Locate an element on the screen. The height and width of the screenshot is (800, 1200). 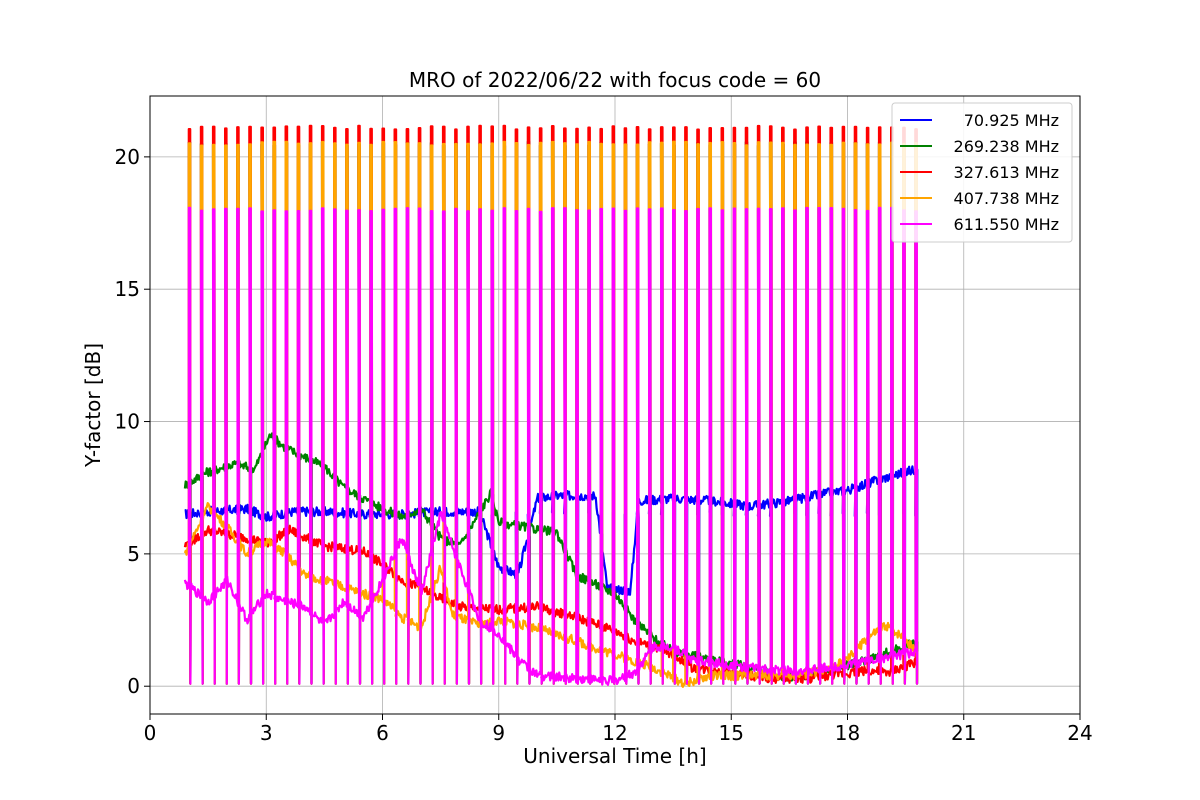
x-tick-label: 18 is located at coordinates (847, 733).